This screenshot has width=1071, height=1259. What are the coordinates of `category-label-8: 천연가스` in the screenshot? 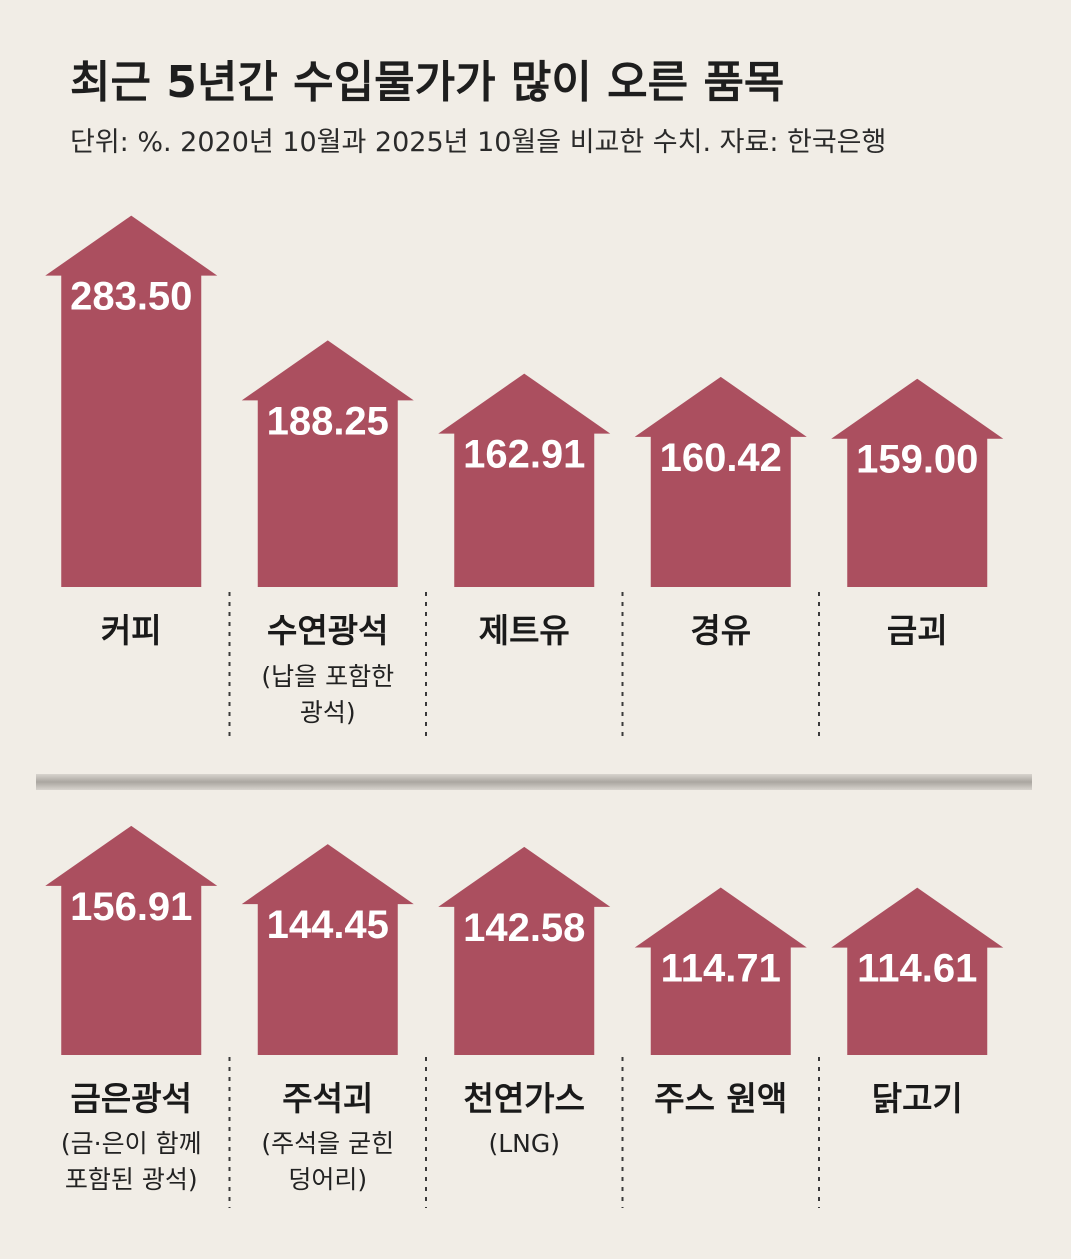 It's located at (524, 1098).